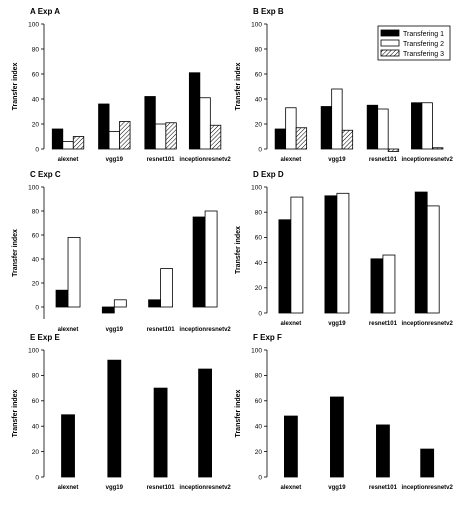  I want to click on panel-title: D Exp D, so click(268, 174).